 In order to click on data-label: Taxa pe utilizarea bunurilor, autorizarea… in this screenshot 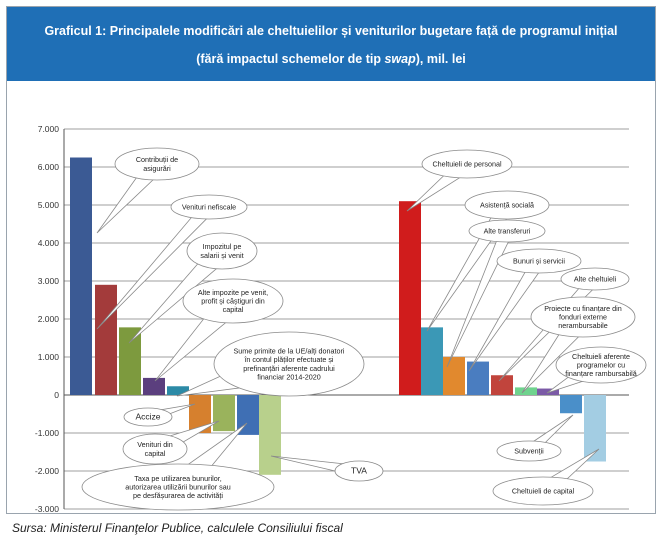, I will do `click(177, 487)`.